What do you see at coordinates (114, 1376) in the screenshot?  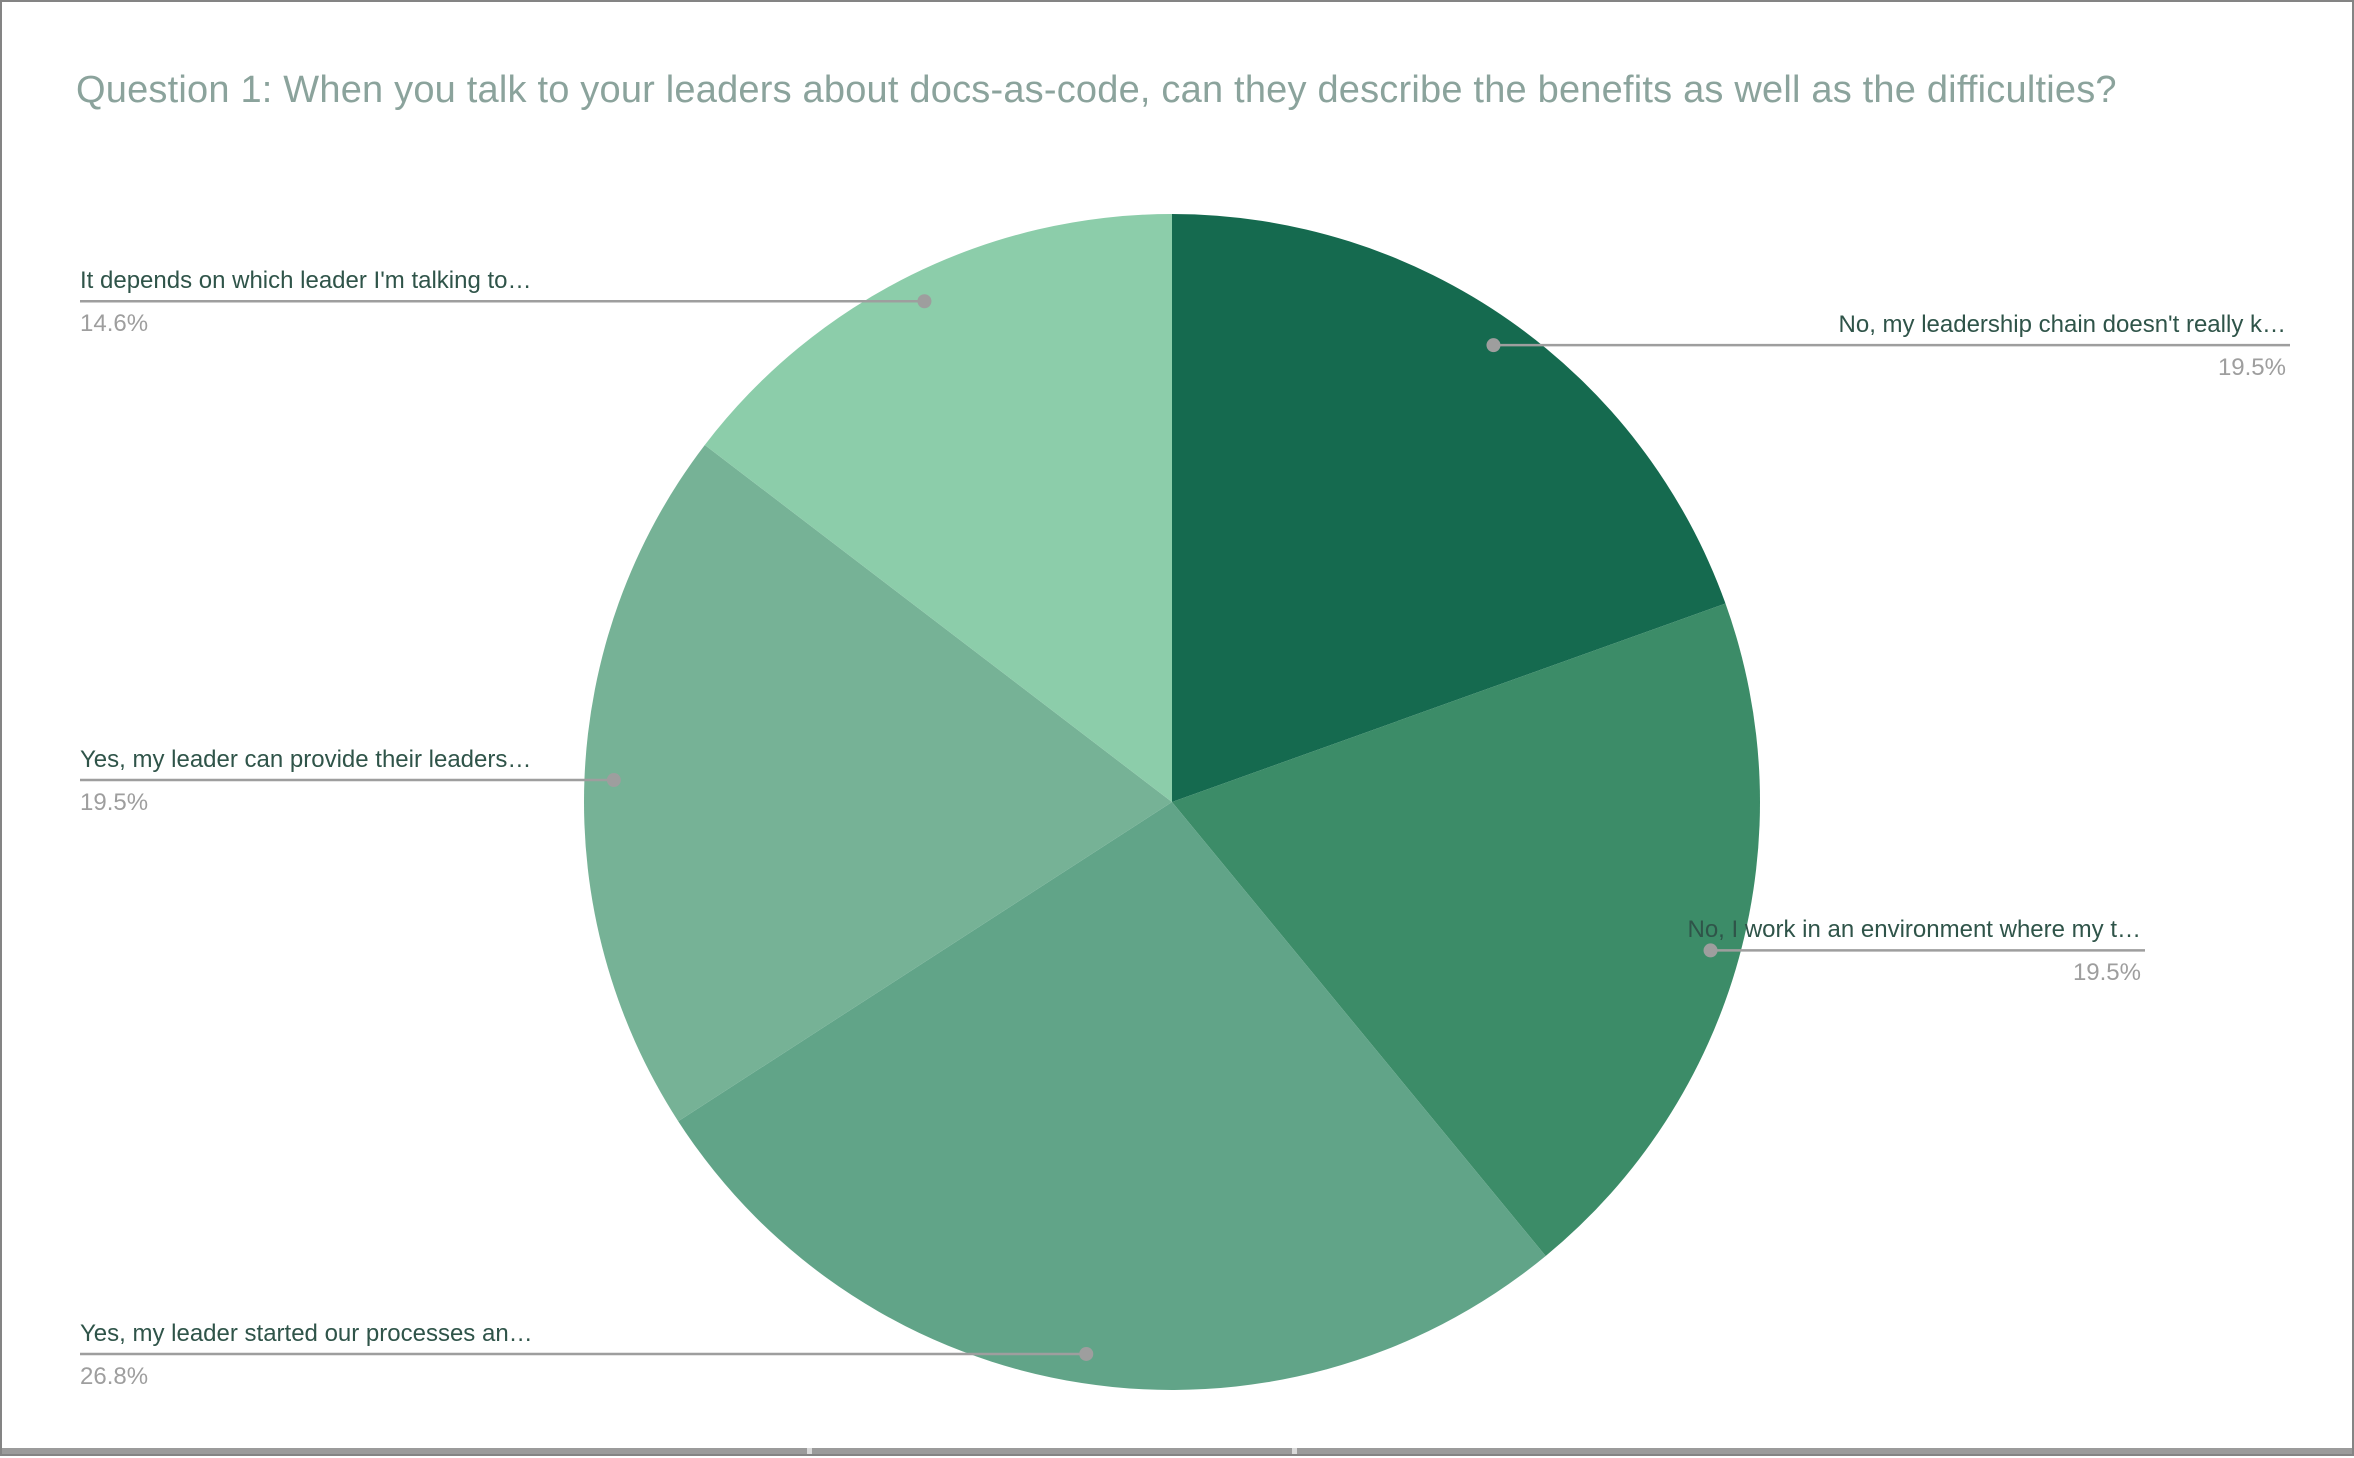 I see `slice-percent: 26.8%` at bounding box center [114, 1376].